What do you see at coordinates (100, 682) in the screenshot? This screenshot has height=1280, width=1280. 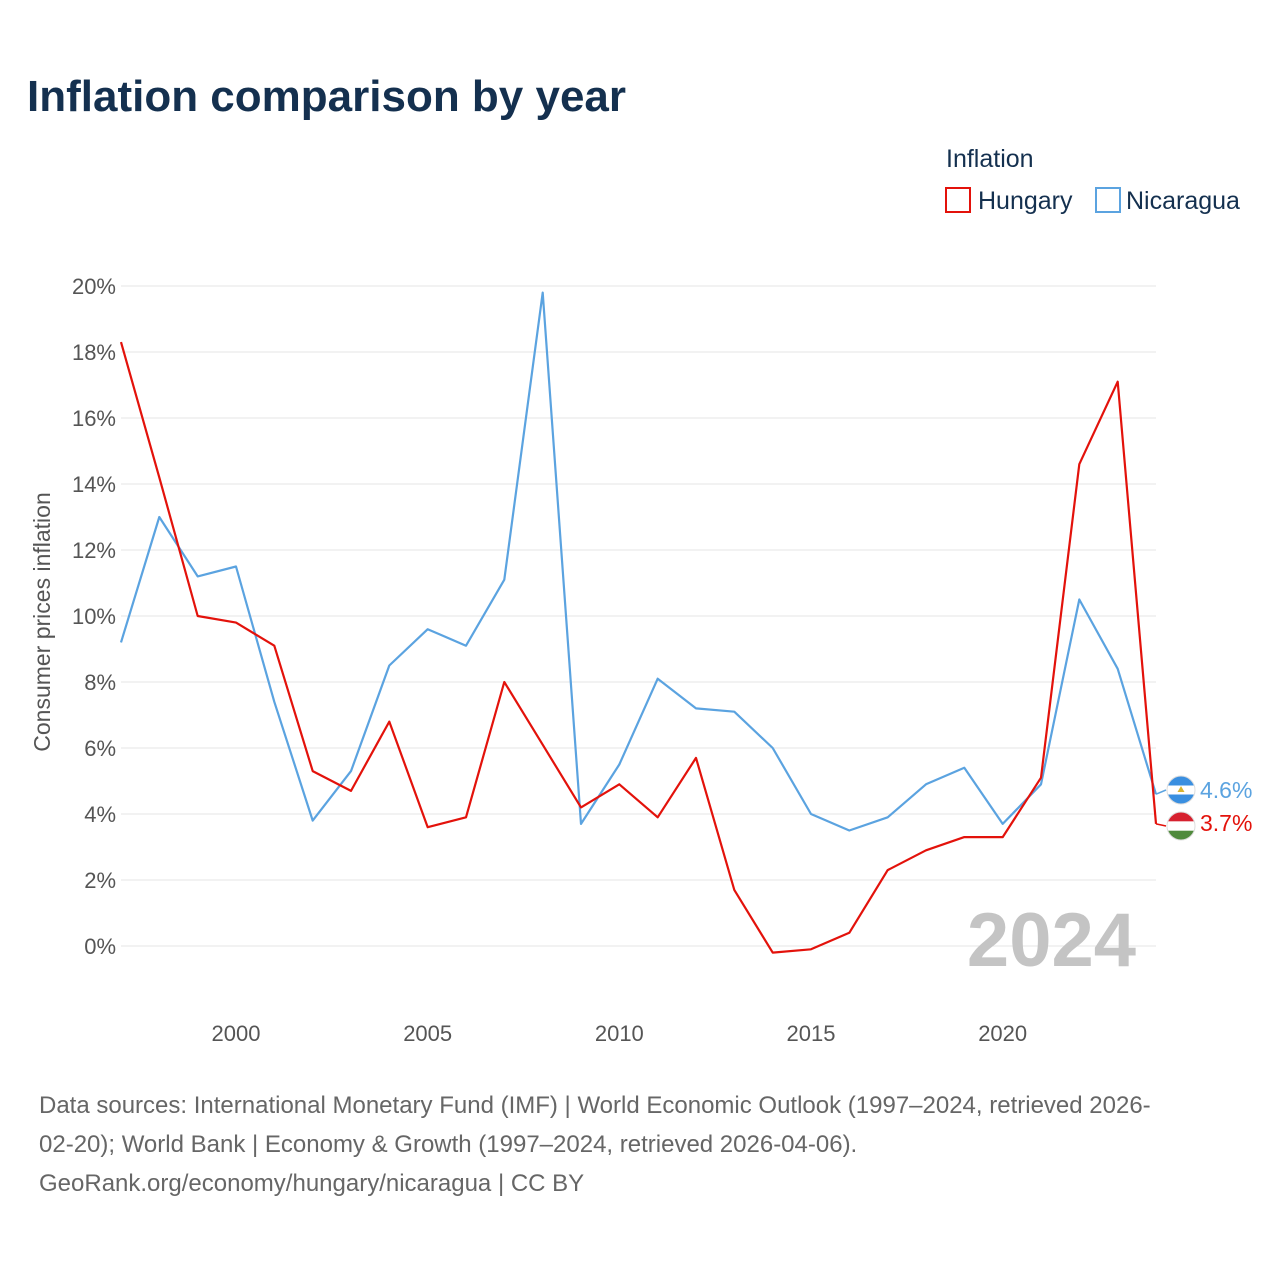 I see `y-tick-label: 8%` at bounding box center [100, 682].